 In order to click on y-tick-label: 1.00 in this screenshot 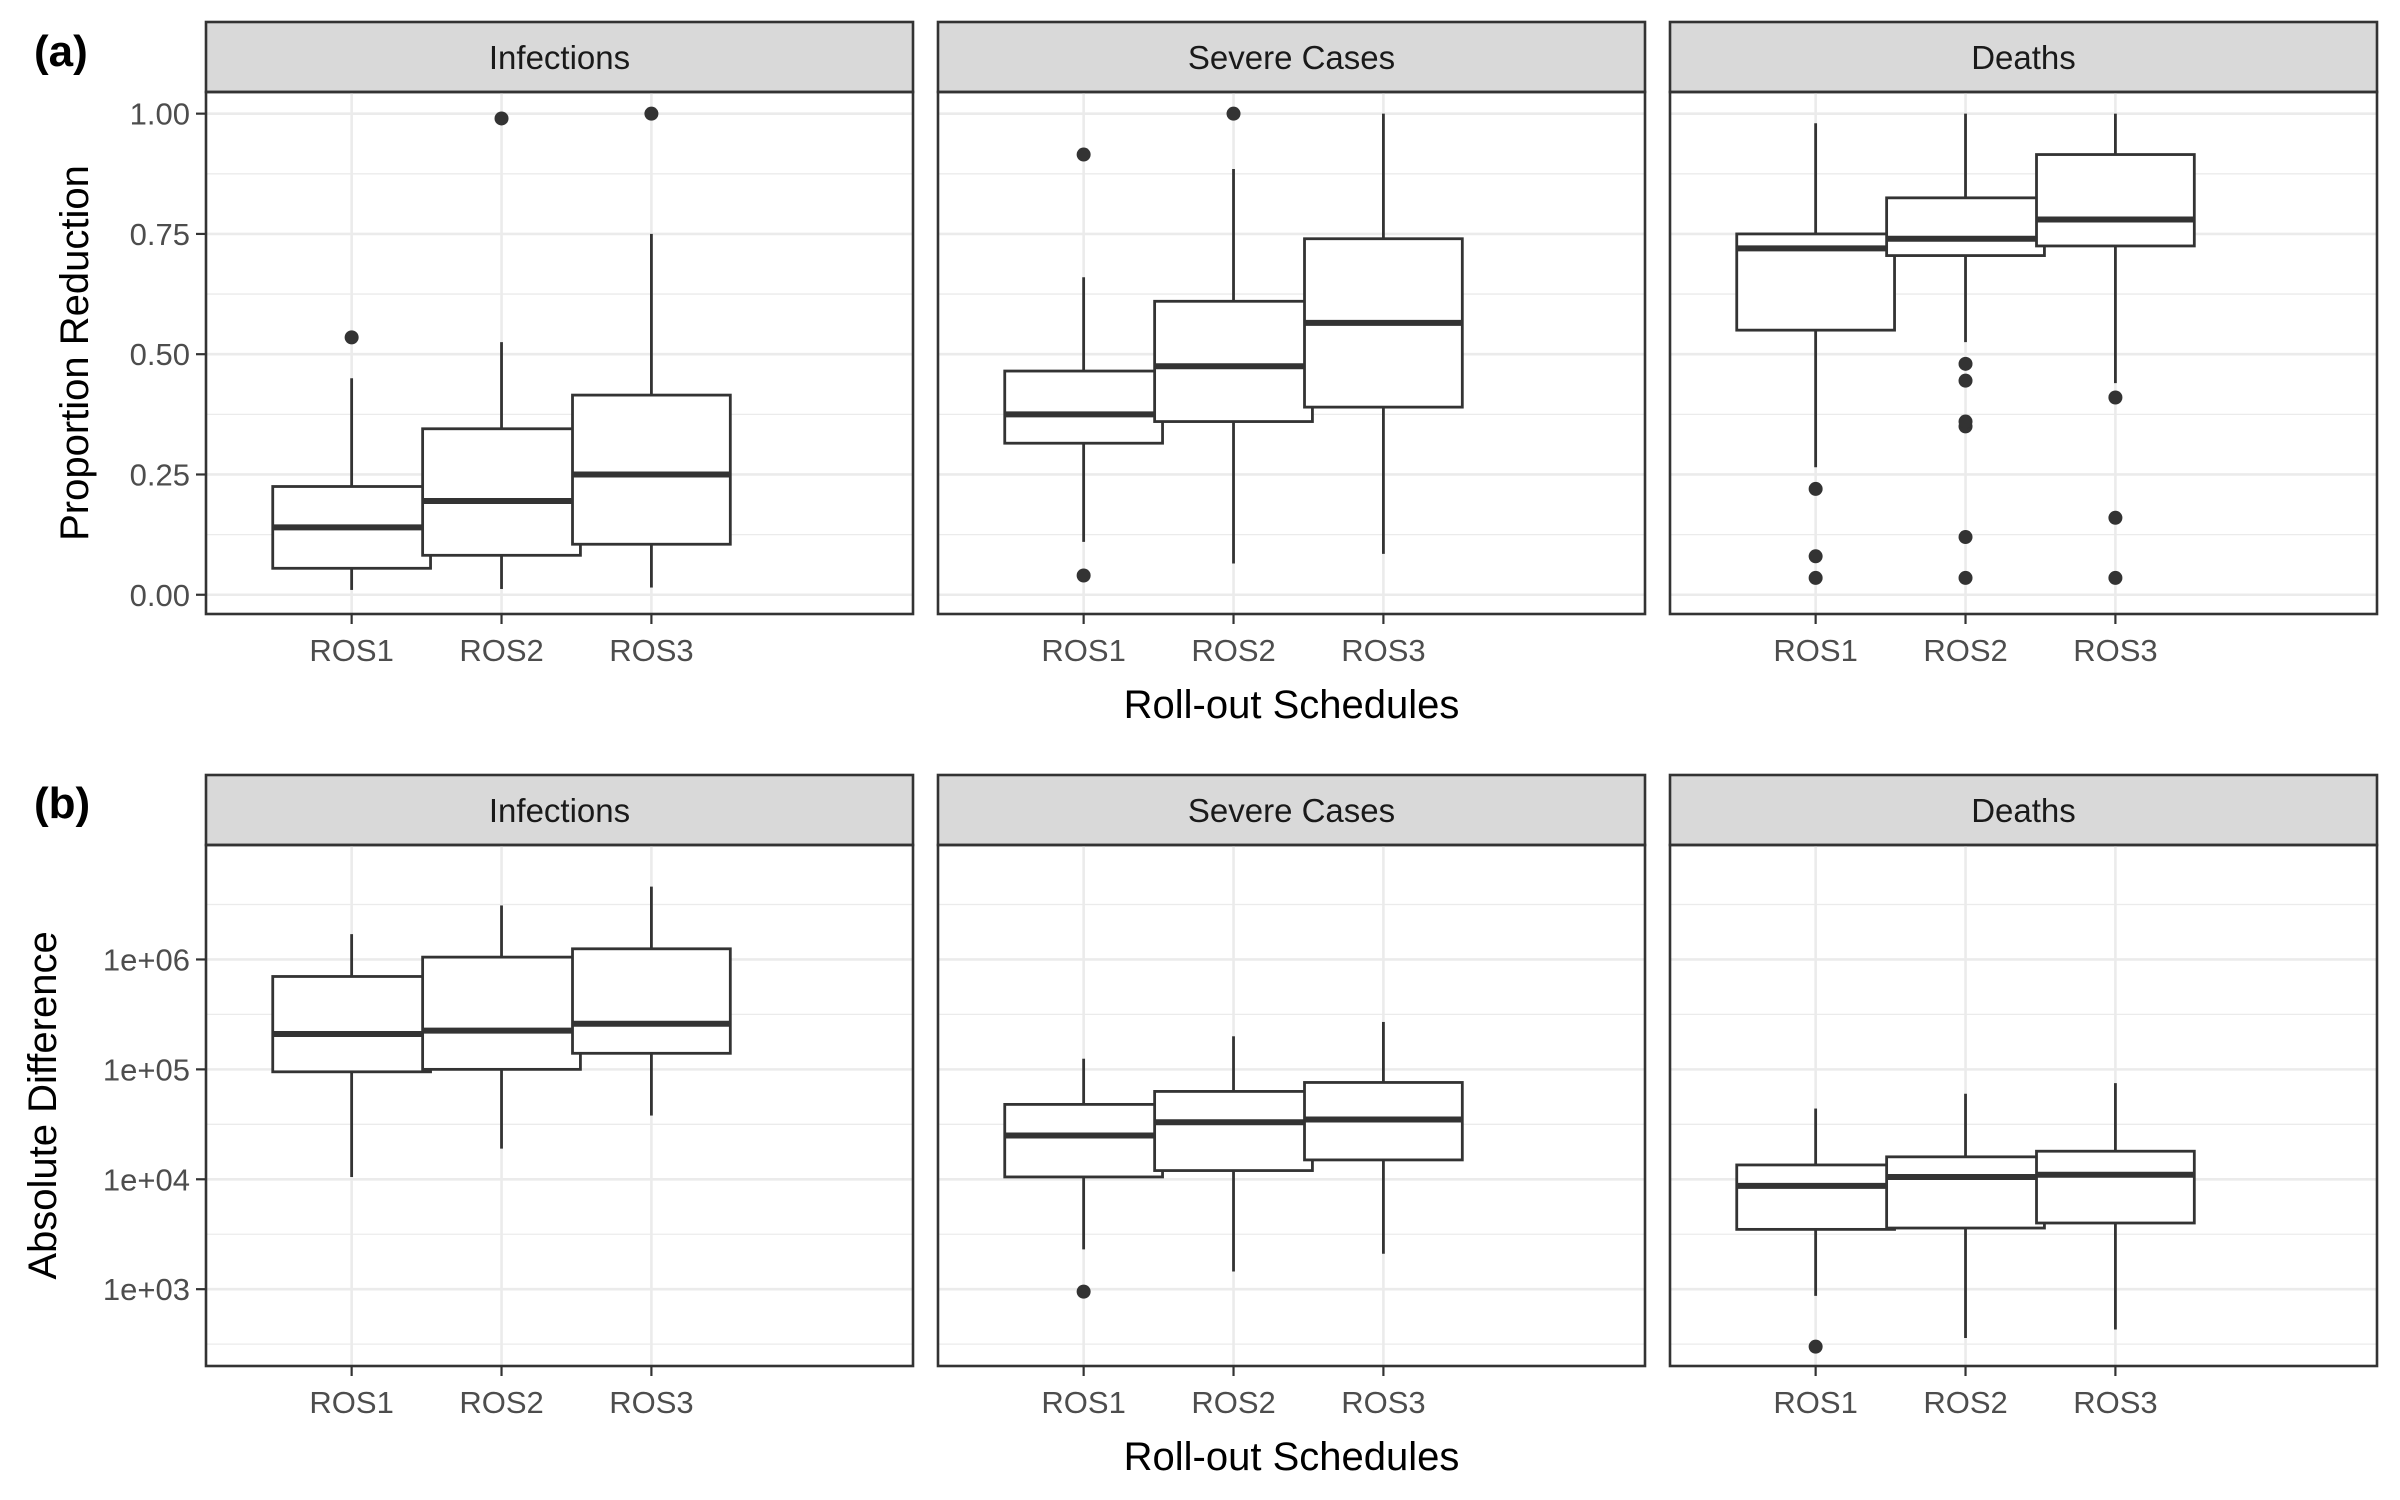, I will do `click(160, 114)`.